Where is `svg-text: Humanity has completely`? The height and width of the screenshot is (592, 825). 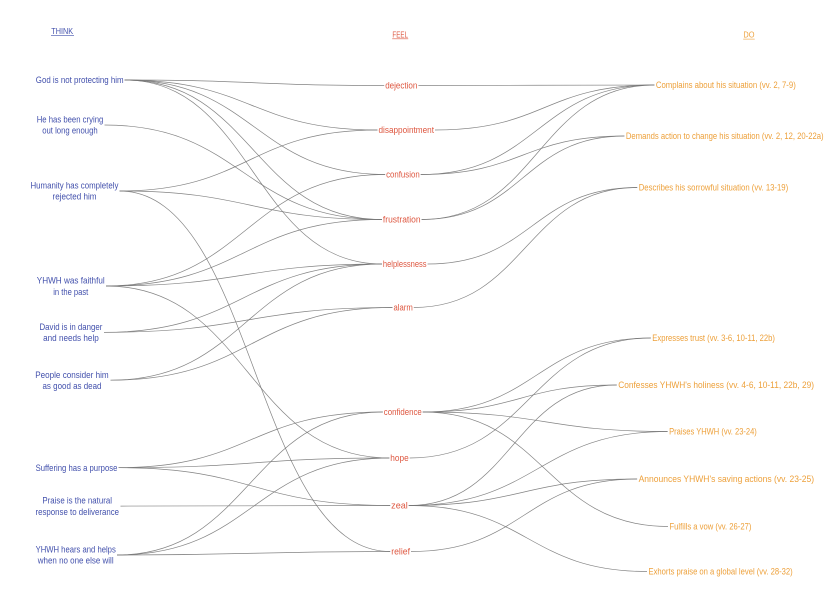 svg-text: Humanity has completely is located at coordinates (75, 186).